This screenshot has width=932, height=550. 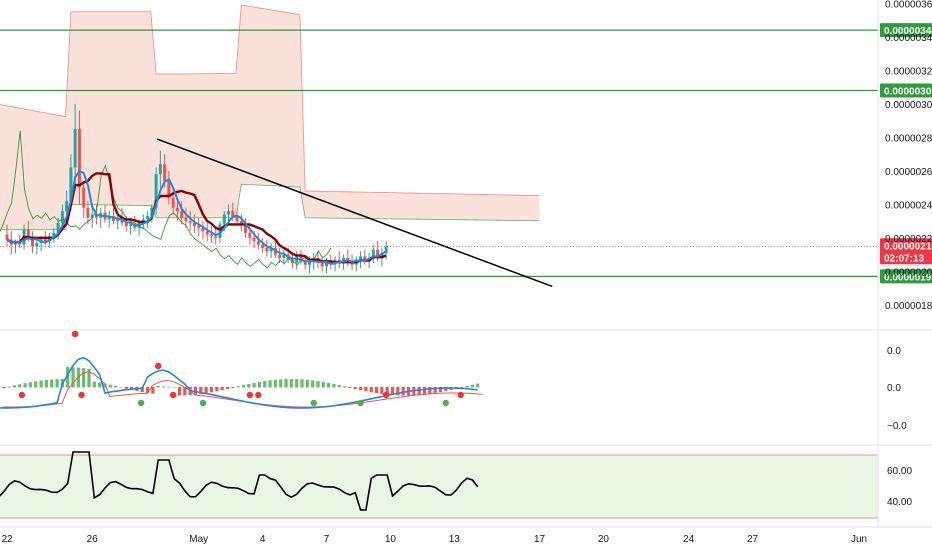 I want to click on time-axis: 22 26 May 4 7 10 13 17 20 24 27 Jun, so click(x=434, y=539).